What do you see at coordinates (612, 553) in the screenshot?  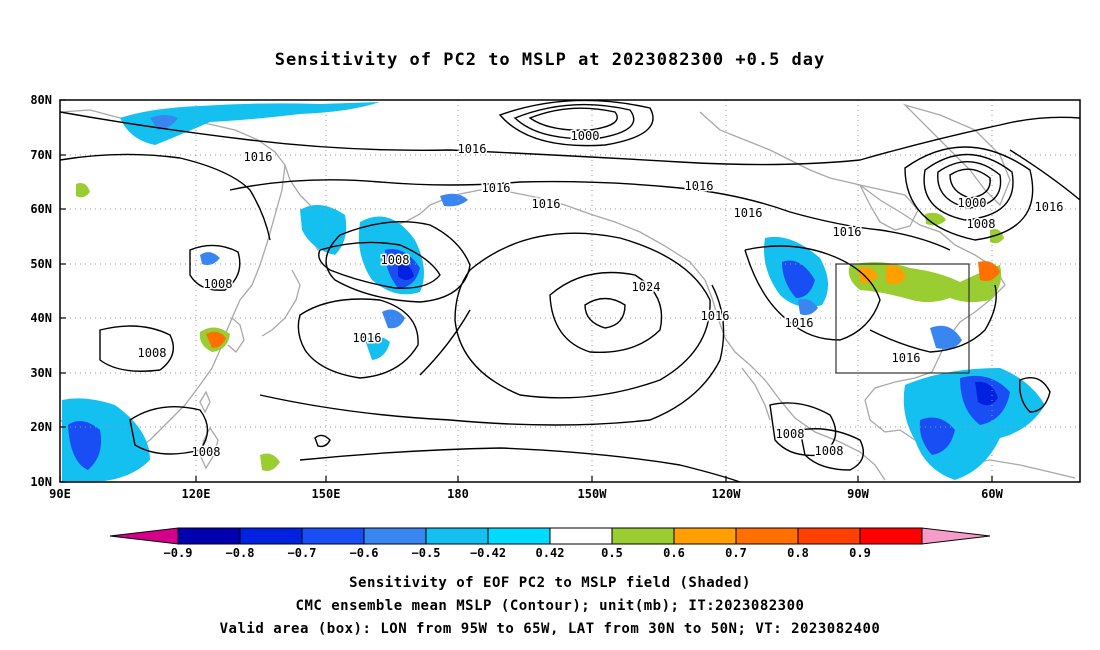 I see `colorbar-label: 0.5` at bounding box center [612, 553].